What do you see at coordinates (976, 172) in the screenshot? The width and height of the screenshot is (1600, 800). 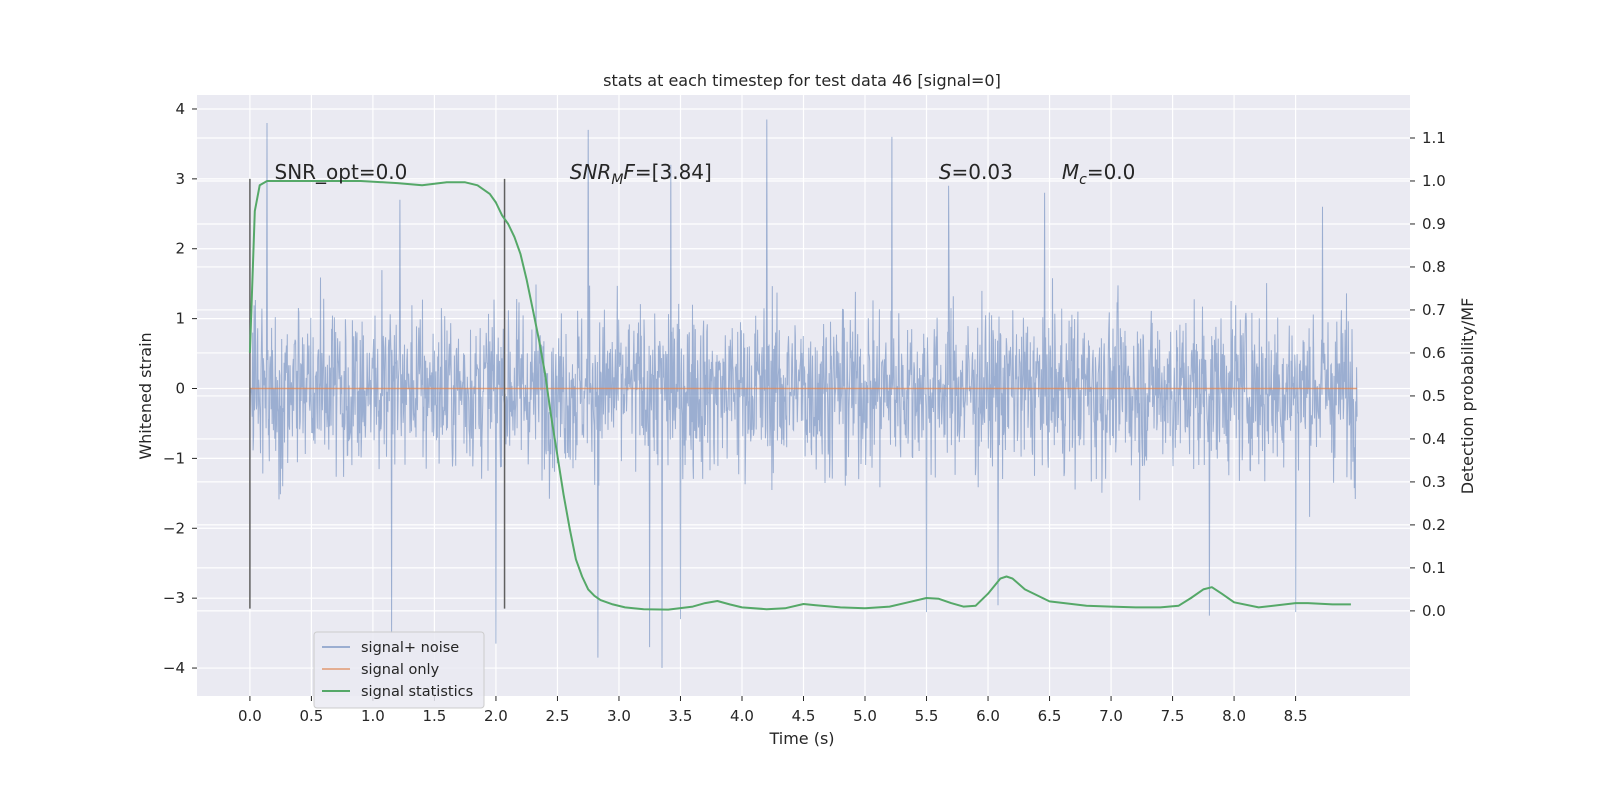 I see `annotation-text: S=0.03` at bounding box center [976, 172].